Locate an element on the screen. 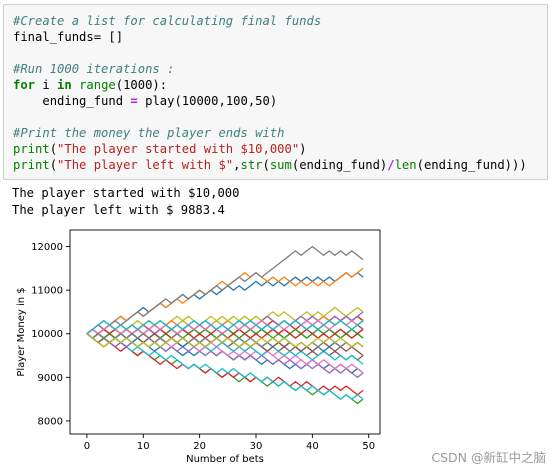  y-tick-label-9000: 9000 is located at coordinates (50, 378).